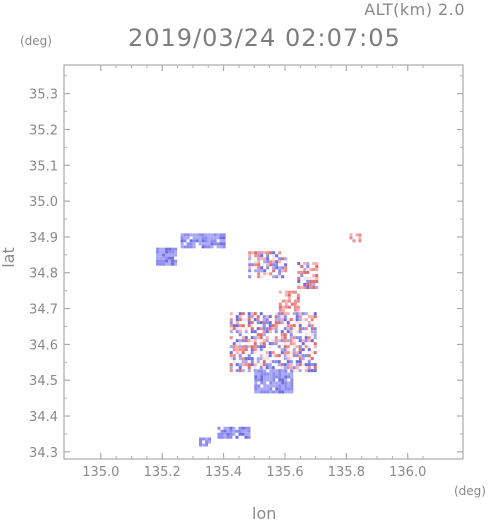 The height and width of the screenshot is (523, 491). Describe the element at coordinates (223, 472) in the screenshot. I see `x-tick-label: 135.4` at that location.